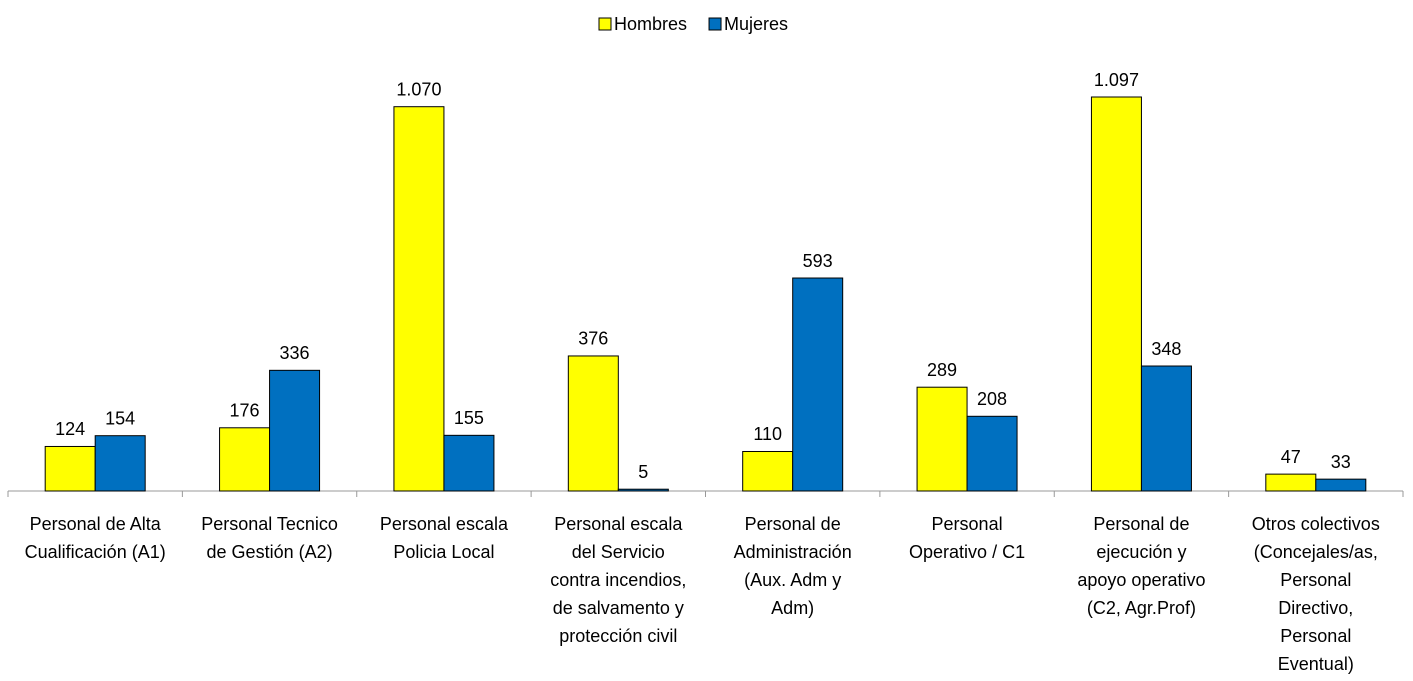 This screenshot has width=1413, height=681. I want to click on x-tick-label: de salvamento y, so click(618, 608).